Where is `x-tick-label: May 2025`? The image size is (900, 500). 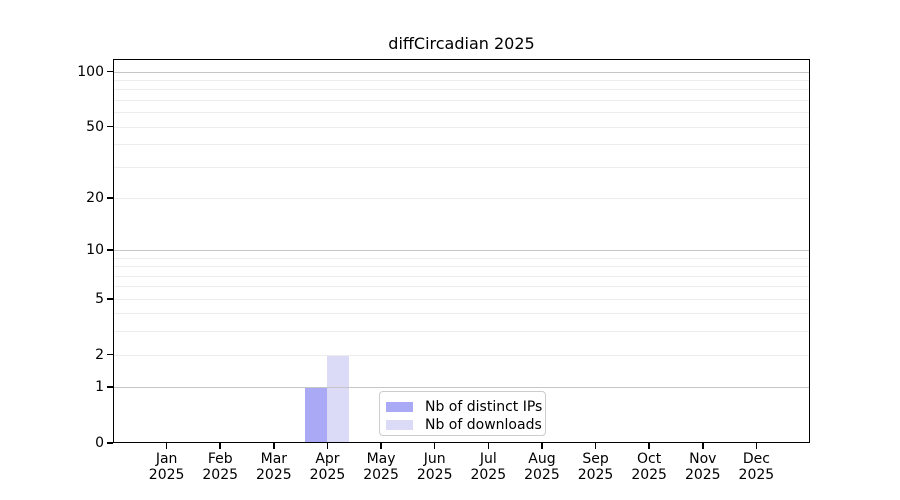 x-tick-label: May 2025 is located at coordinates (381, 467).